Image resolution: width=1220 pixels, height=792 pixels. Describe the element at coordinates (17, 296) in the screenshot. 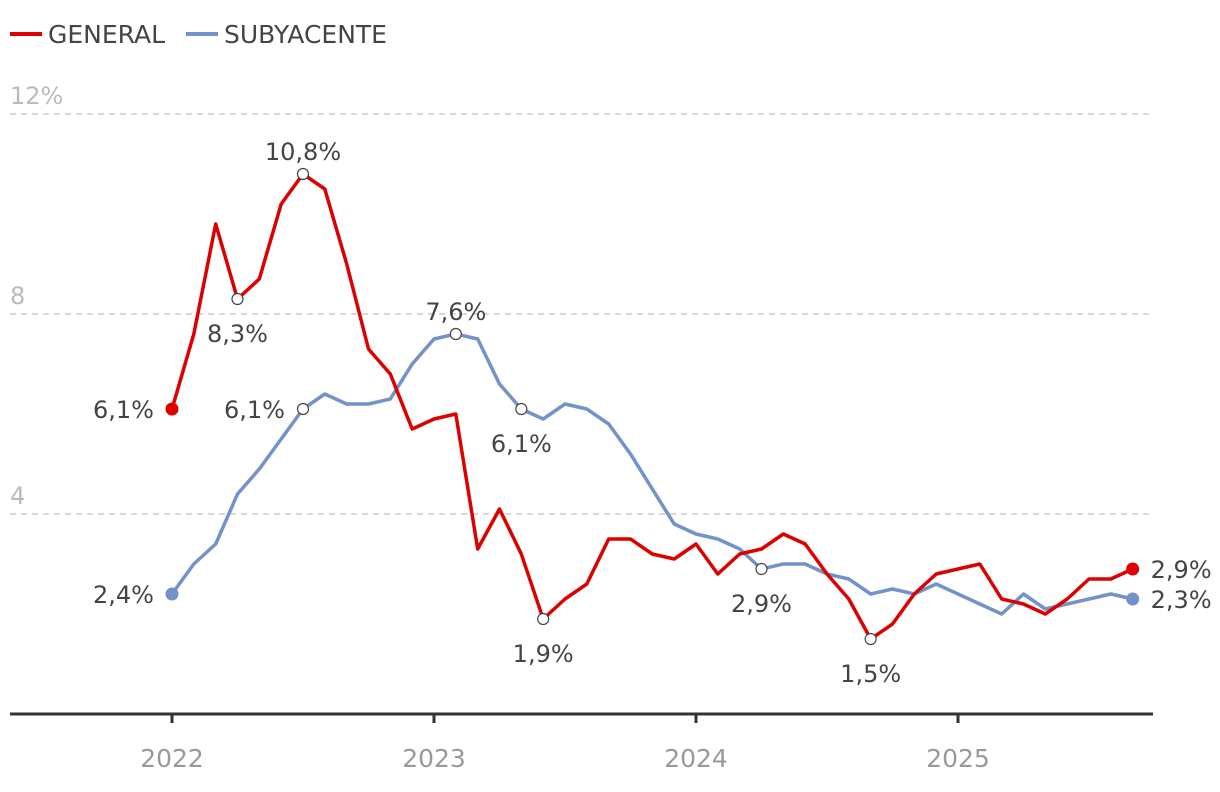

I see `y-tick-label-8: 8` at that location.